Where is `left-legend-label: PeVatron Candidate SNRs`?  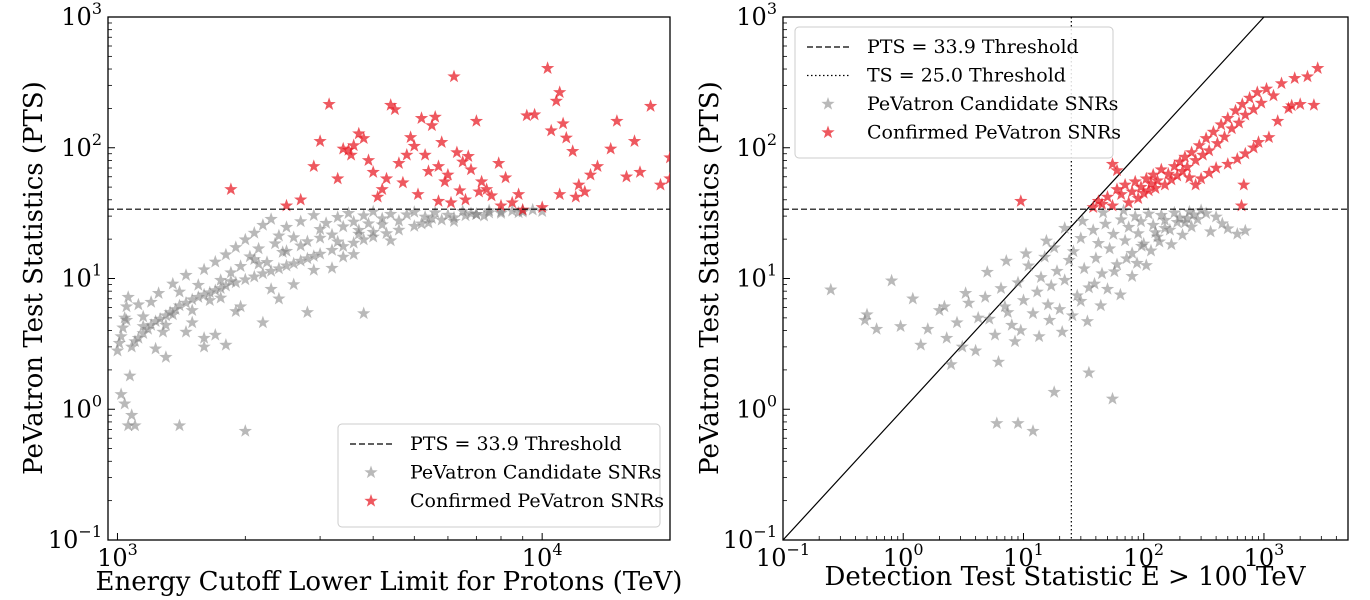 left-legend-label: PeVatron Candidate SNRs is located at coordinates (535, 473).